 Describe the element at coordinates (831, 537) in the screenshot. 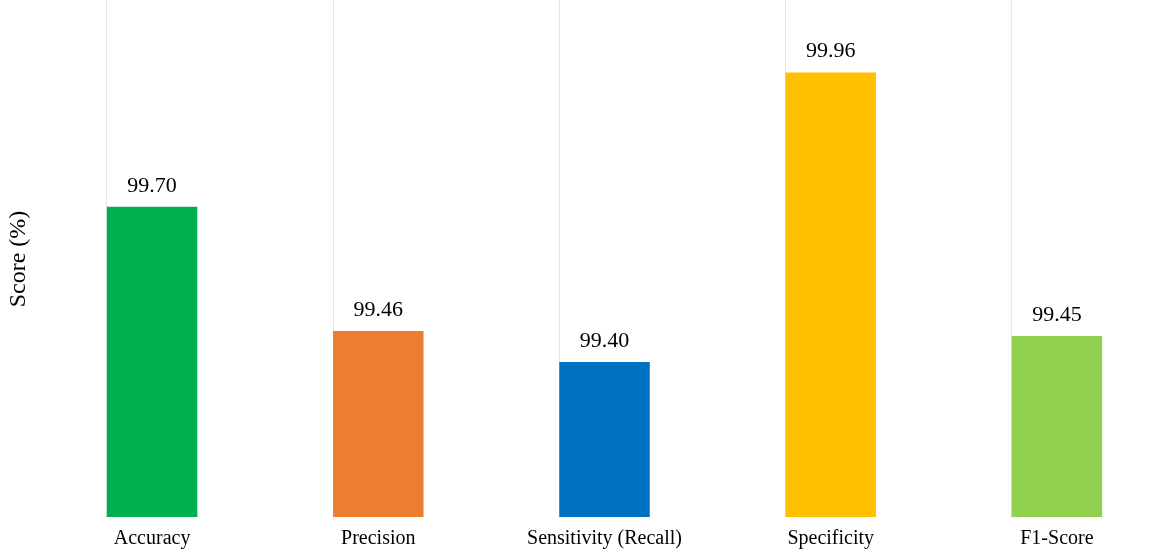

I see `x-tick-label: Specificity` at that location.